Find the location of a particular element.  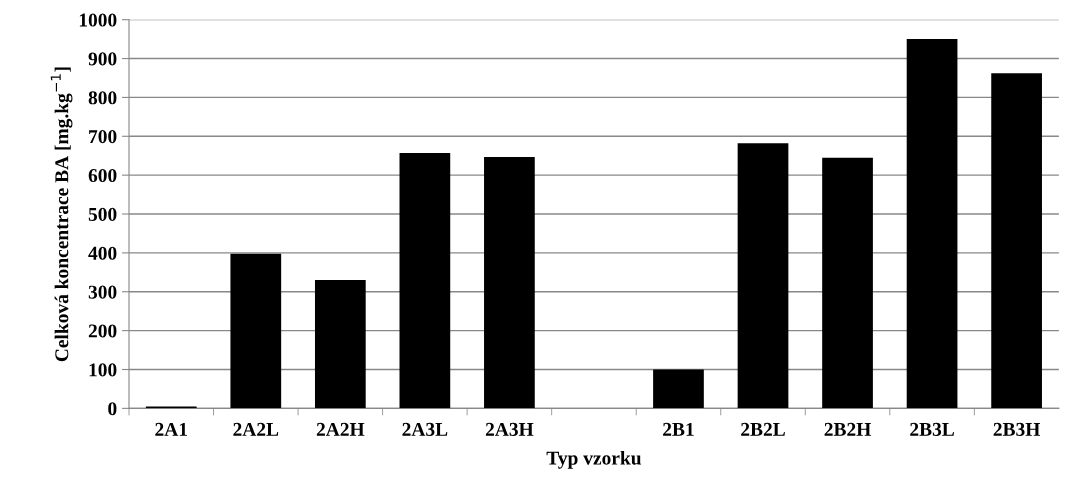

y-tick-label: 1000 is located at coordinates (98, 20).